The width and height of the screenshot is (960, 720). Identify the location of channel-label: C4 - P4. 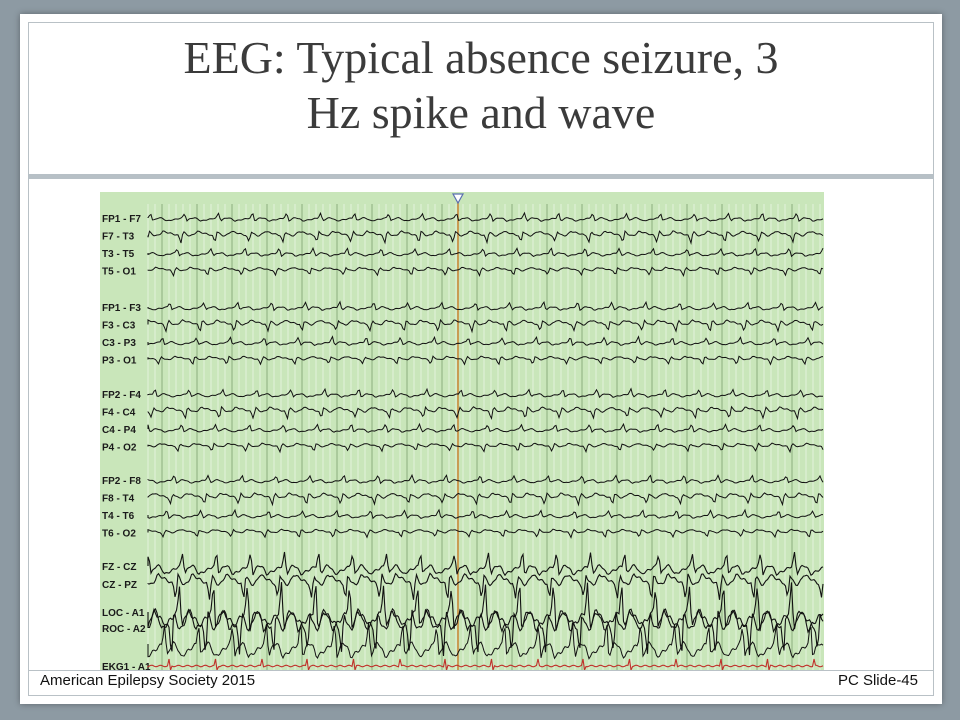
(119, 430).